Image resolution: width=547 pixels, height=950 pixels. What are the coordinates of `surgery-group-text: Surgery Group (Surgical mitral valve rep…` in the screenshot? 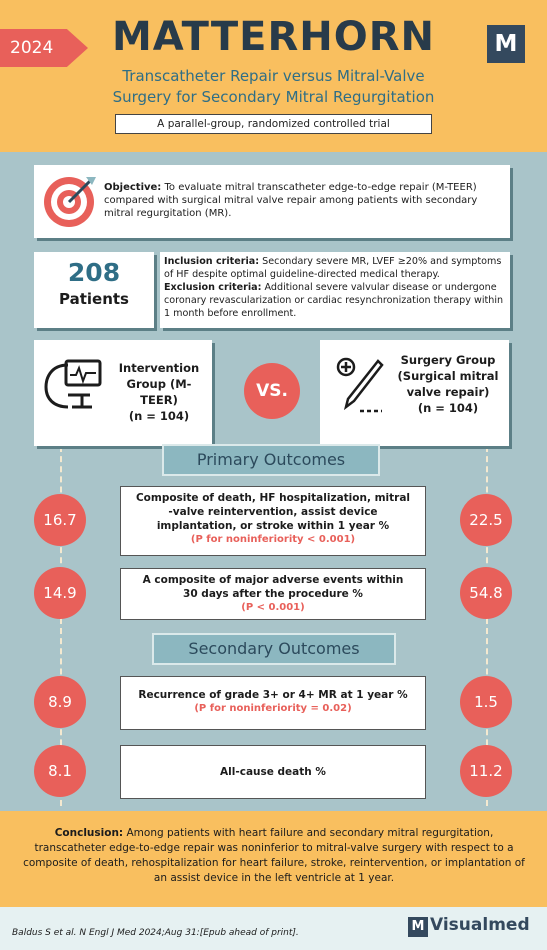 It's located at (448, 384).